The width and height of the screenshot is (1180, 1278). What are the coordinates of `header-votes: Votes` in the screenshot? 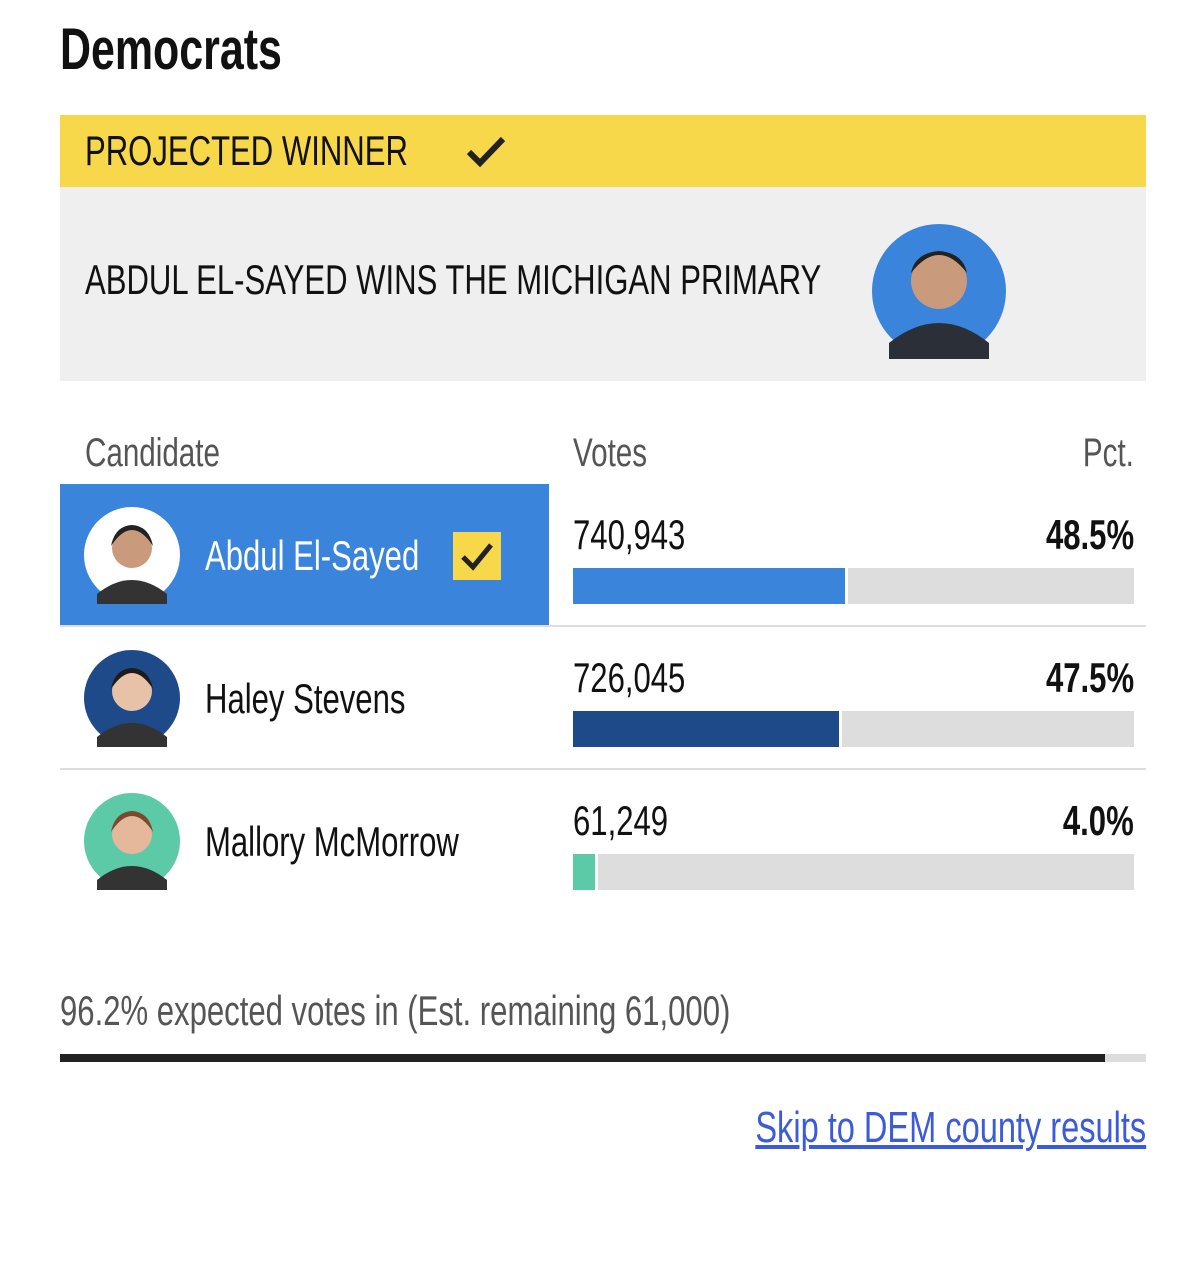 It's located at (610, 452).